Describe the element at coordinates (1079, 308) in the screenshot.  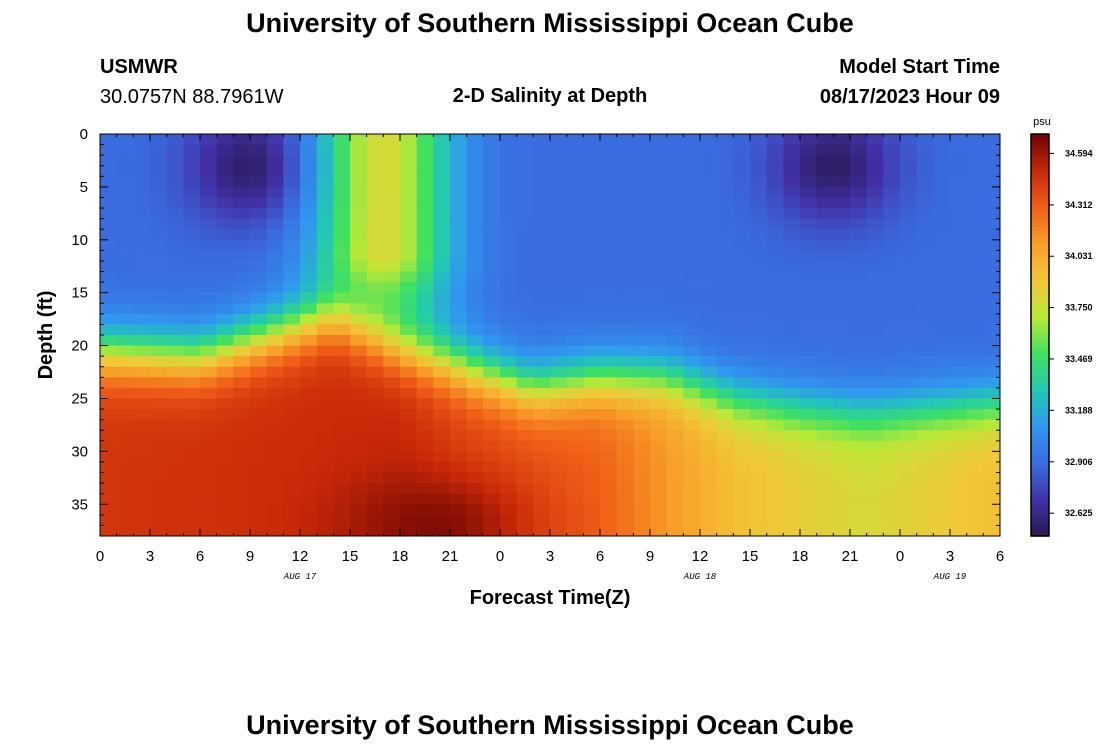
I see `colorbar-tick-label: 33.750` at that location.